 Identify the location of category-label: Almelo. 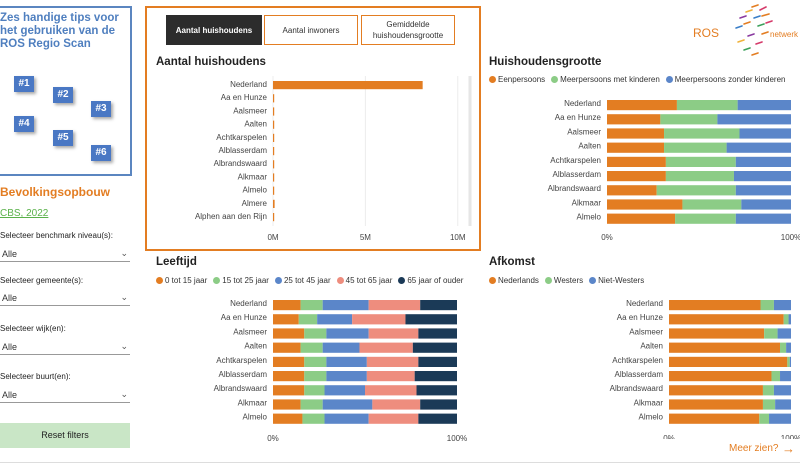
(255, 417).